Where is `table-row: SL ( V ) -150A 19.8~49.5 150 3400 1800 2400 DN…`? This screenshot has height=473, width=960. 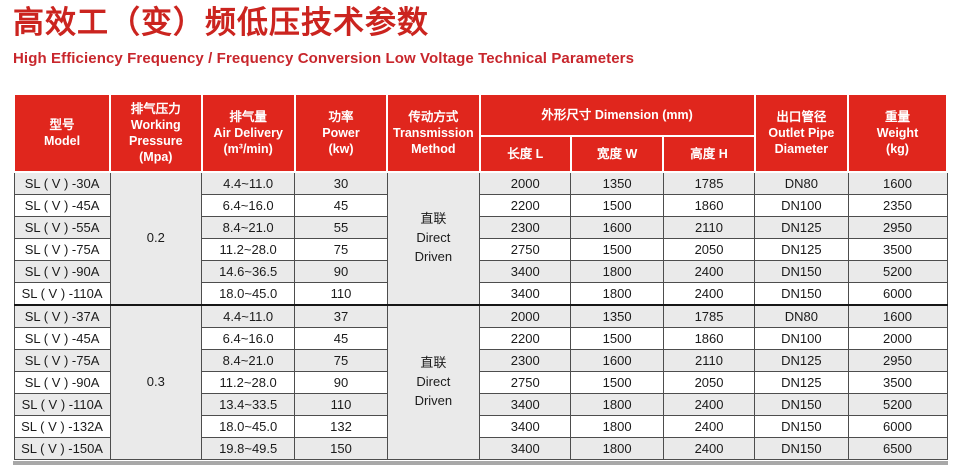
table-row: SL ( V ) -150A 19.8~49.5 150 3400 1800 2400 DN… is located at coordinates (480, 448).